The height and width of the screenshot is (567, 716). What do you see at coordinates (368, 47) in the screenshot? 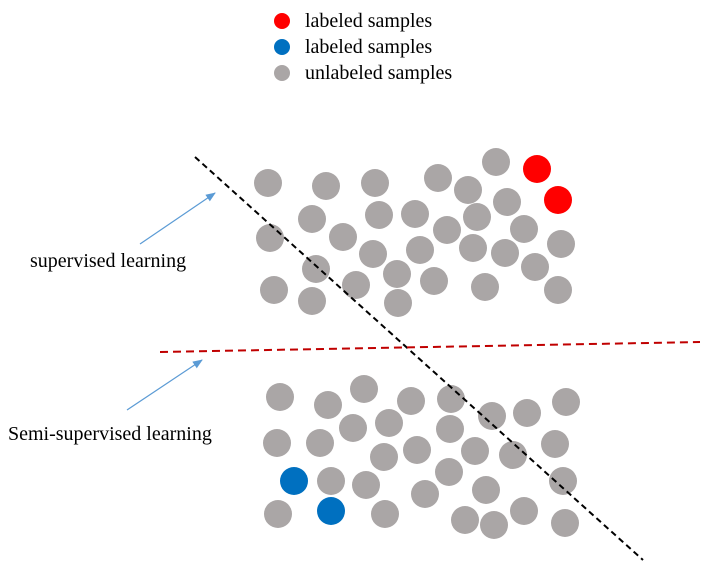
I see `legend-label-blue: labeled samples` at bounding box center [368, 47].